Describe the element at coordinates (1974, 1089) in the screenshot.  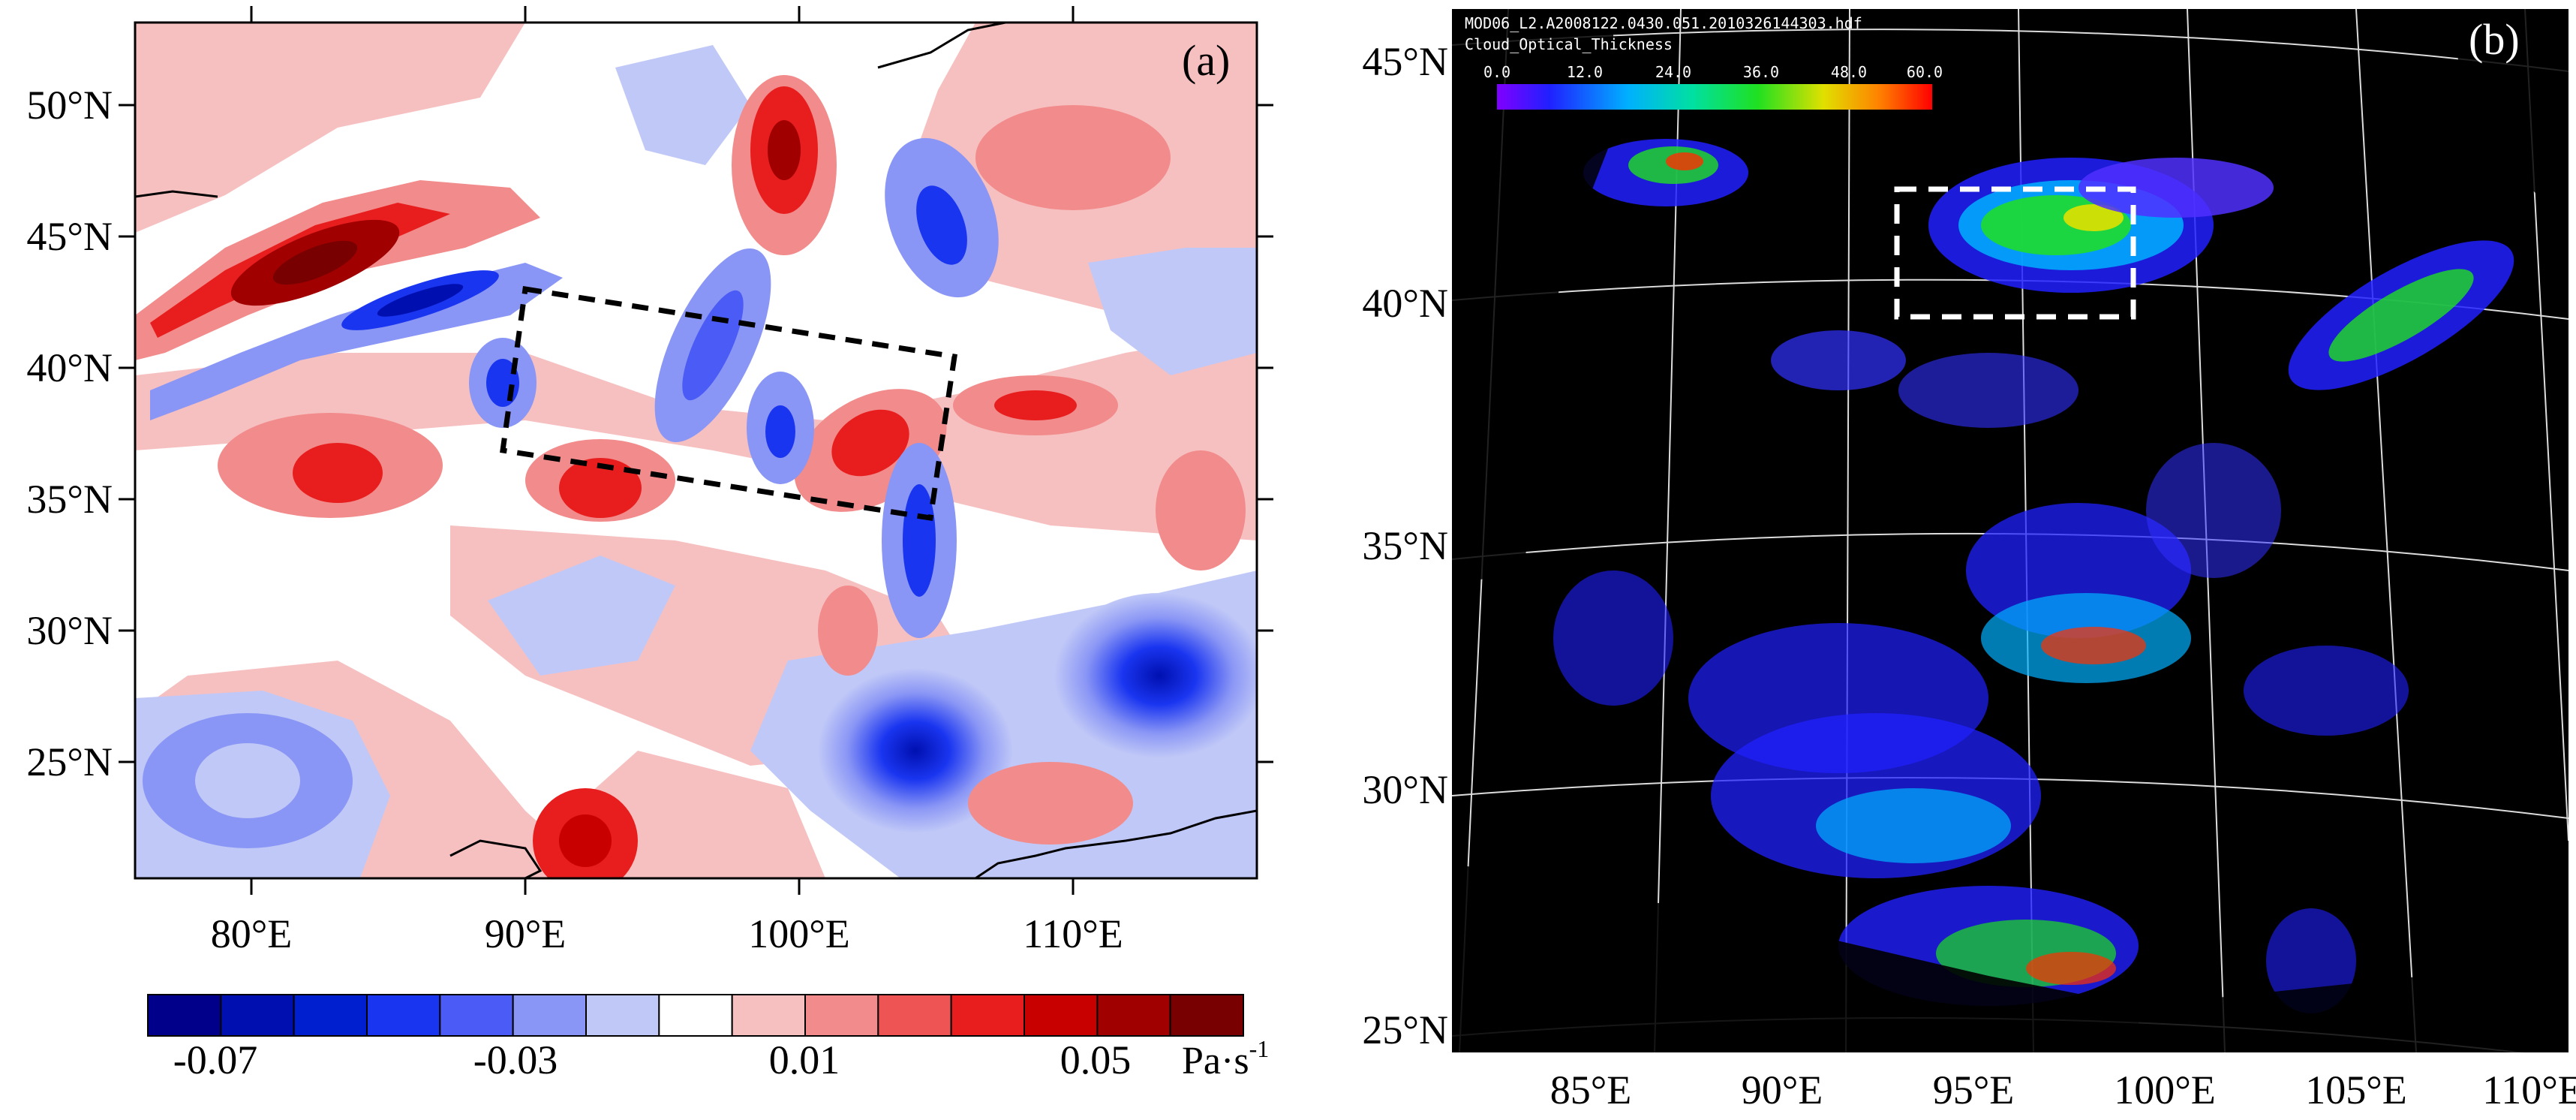
I see `lon-label: 95°E` at that location.